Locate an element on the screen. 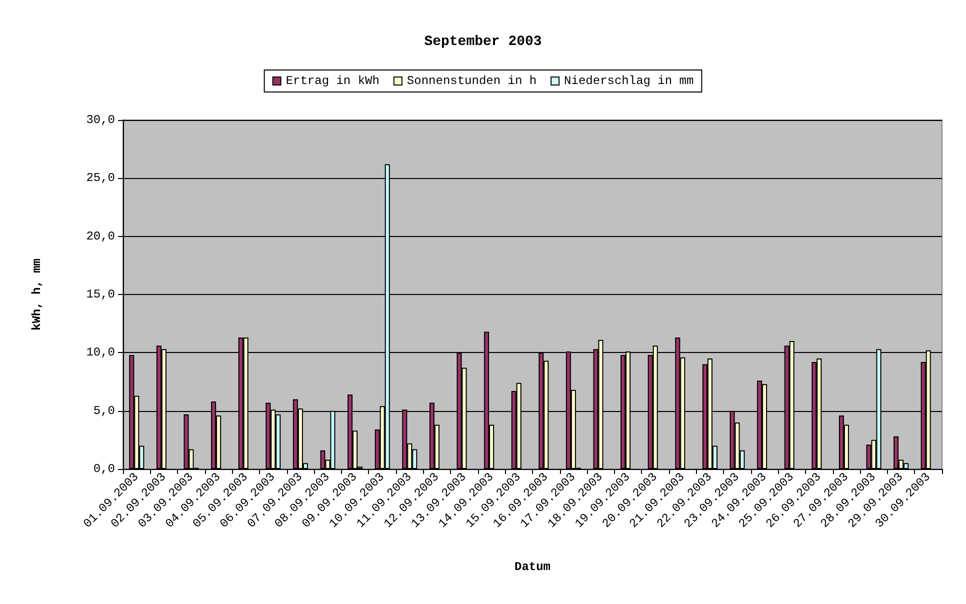  y-tick-label: 20,0 is located at coordinates (100, 236).